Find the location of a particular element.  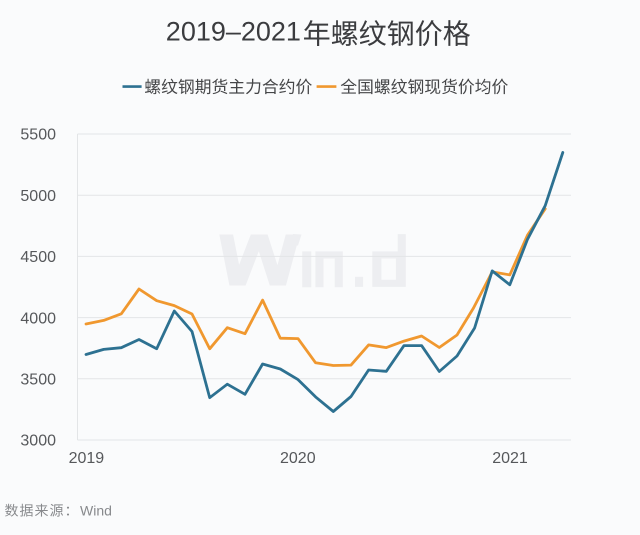

svg-text: 2020 is located at coordinates (298, 458).